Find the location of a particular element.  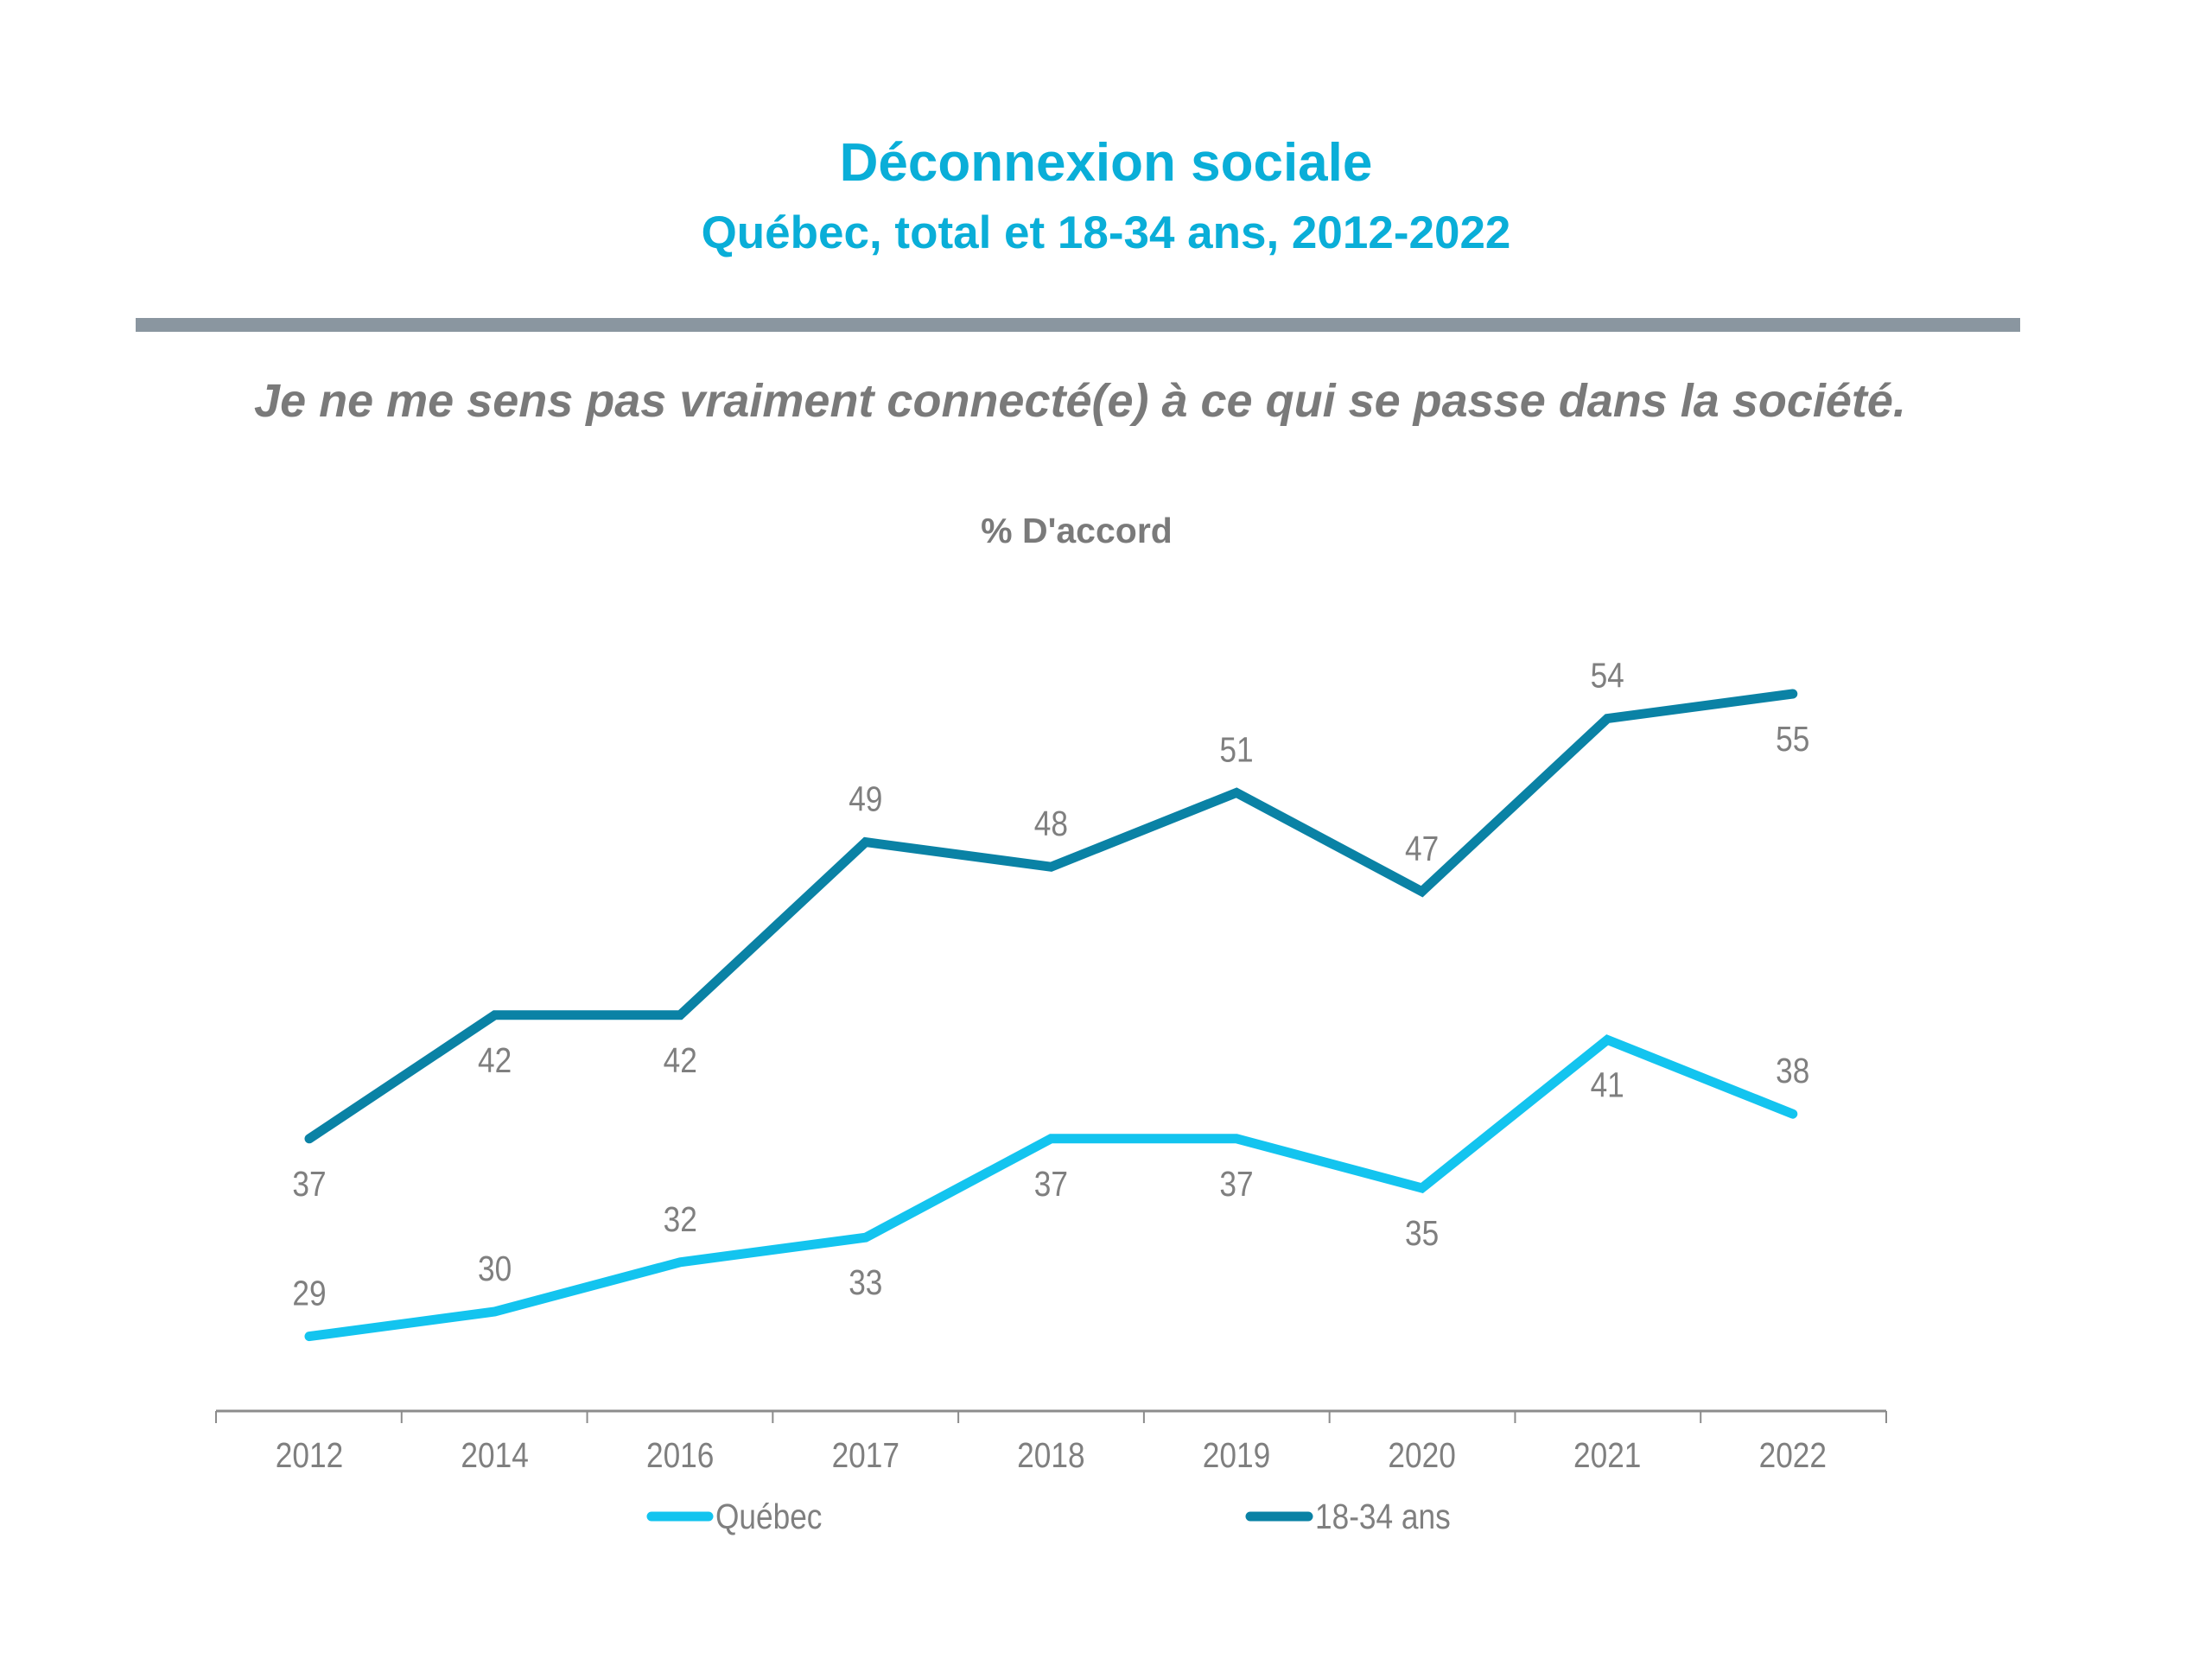

data-label: 55 is located at coordinates (1792, 740).